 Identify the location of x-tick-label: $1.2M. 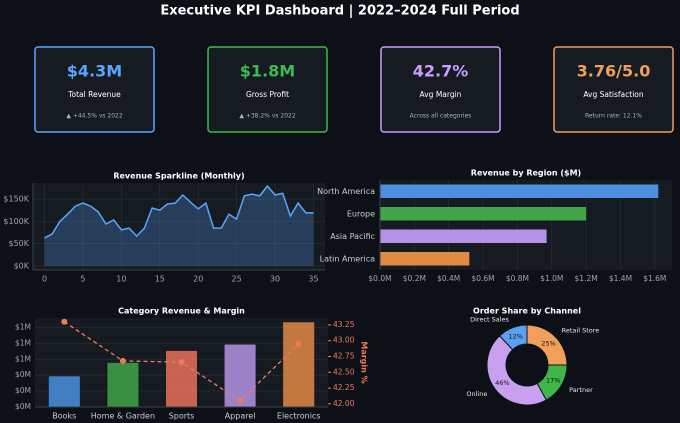
(586, 278).